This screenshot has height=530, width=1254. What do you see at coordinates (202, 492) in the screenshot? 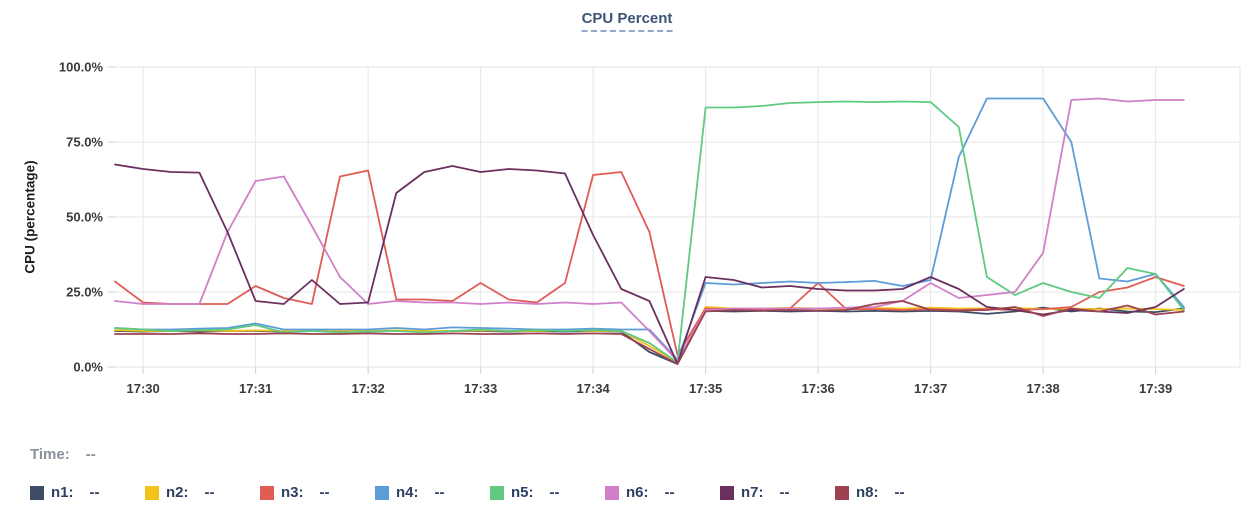
I see `legend-item-n2: n2: --` at bounding box center [202, 492].